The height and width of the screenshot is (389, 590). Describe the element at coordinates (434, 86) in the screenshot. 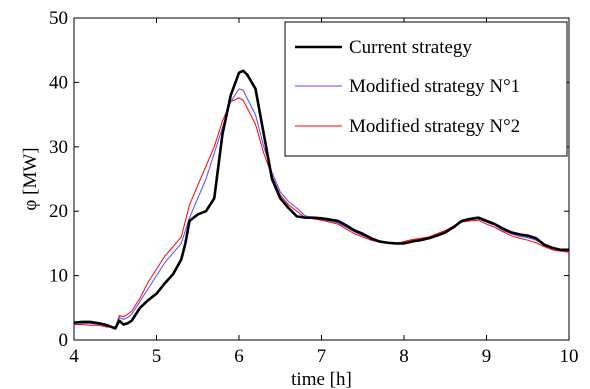

I see `legend-label: Modified strategy N°1` at that location.